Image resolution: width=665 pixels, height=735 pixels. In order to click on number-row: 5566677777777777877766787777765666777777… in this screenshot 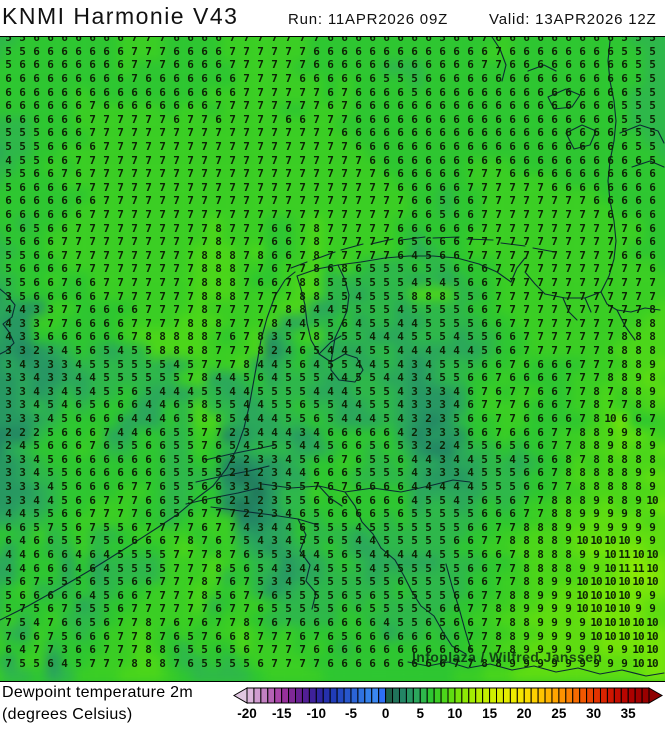, I will do `click(329, 242)`.